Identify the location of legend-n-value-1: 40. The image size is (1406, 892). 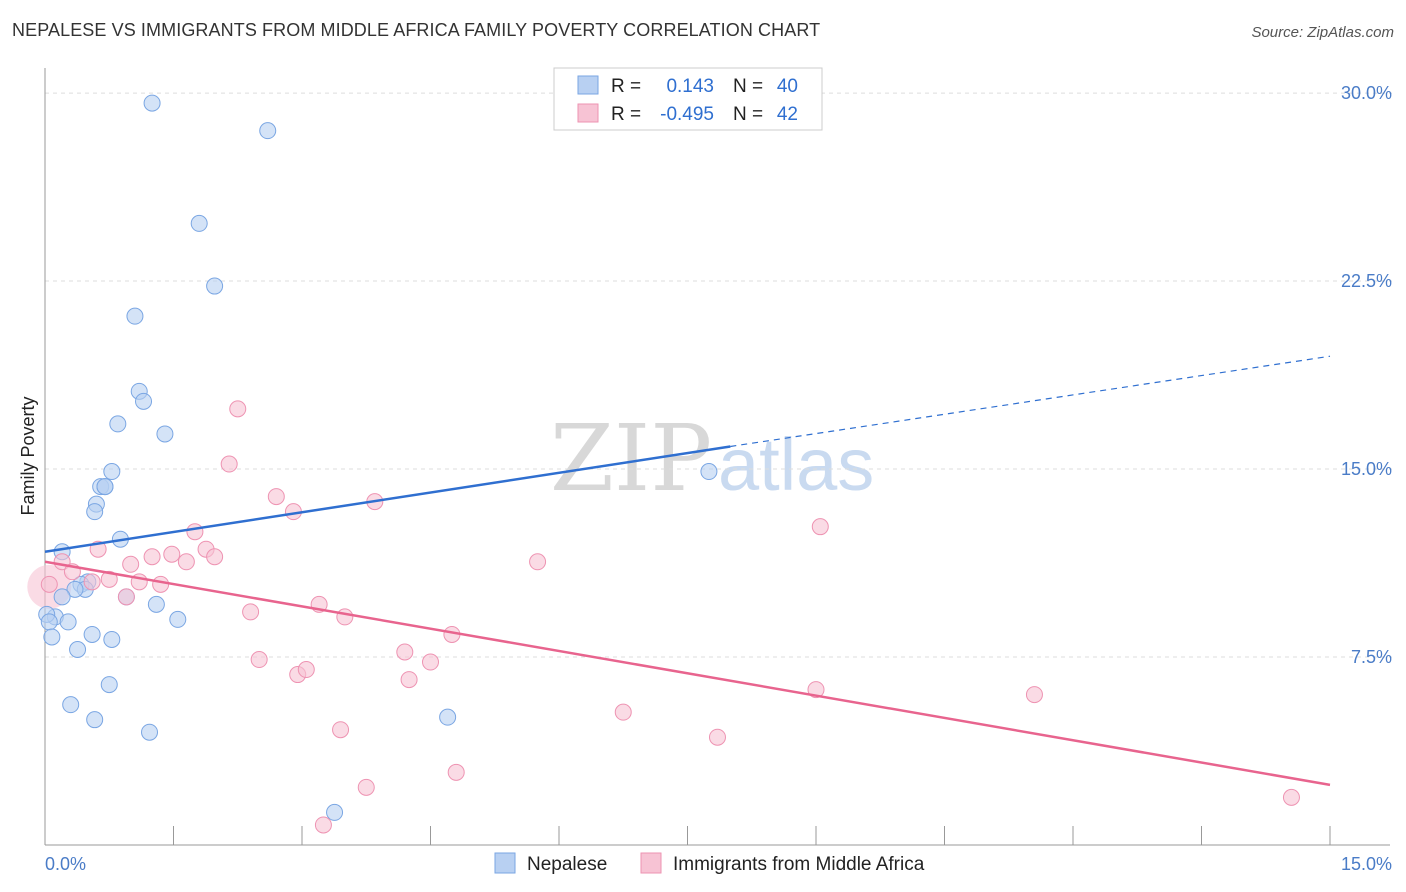
(787, 86).